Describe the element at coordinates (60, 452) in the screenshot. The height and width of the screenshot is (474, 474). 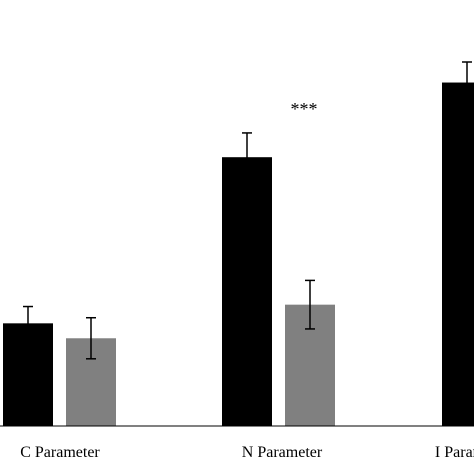
I see `x-tick-label: C Parameter` at that location.